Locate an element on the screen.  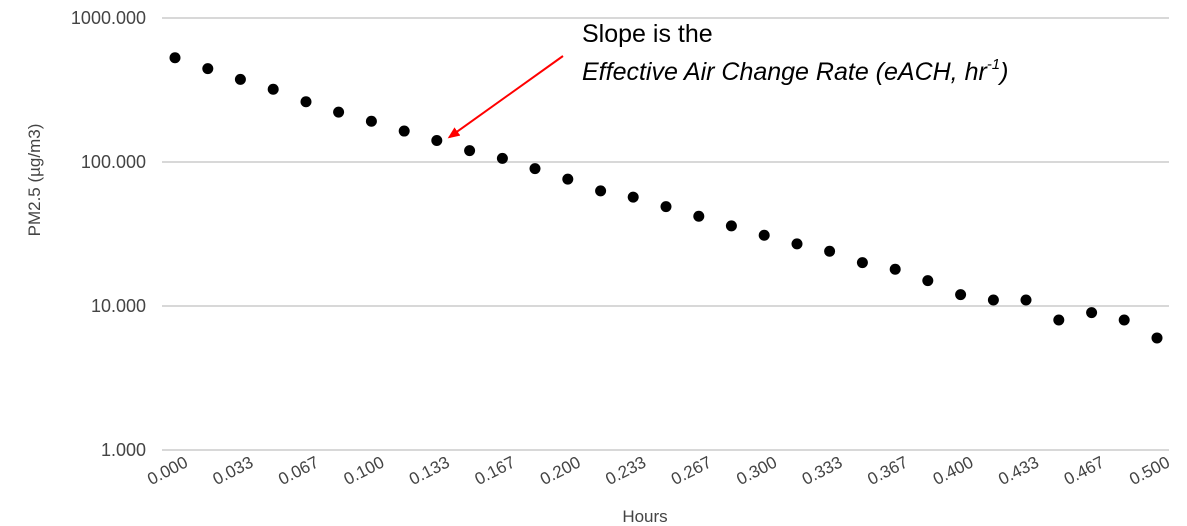
x-tick-label: 0.500 is located at coordinates (1149, 471).